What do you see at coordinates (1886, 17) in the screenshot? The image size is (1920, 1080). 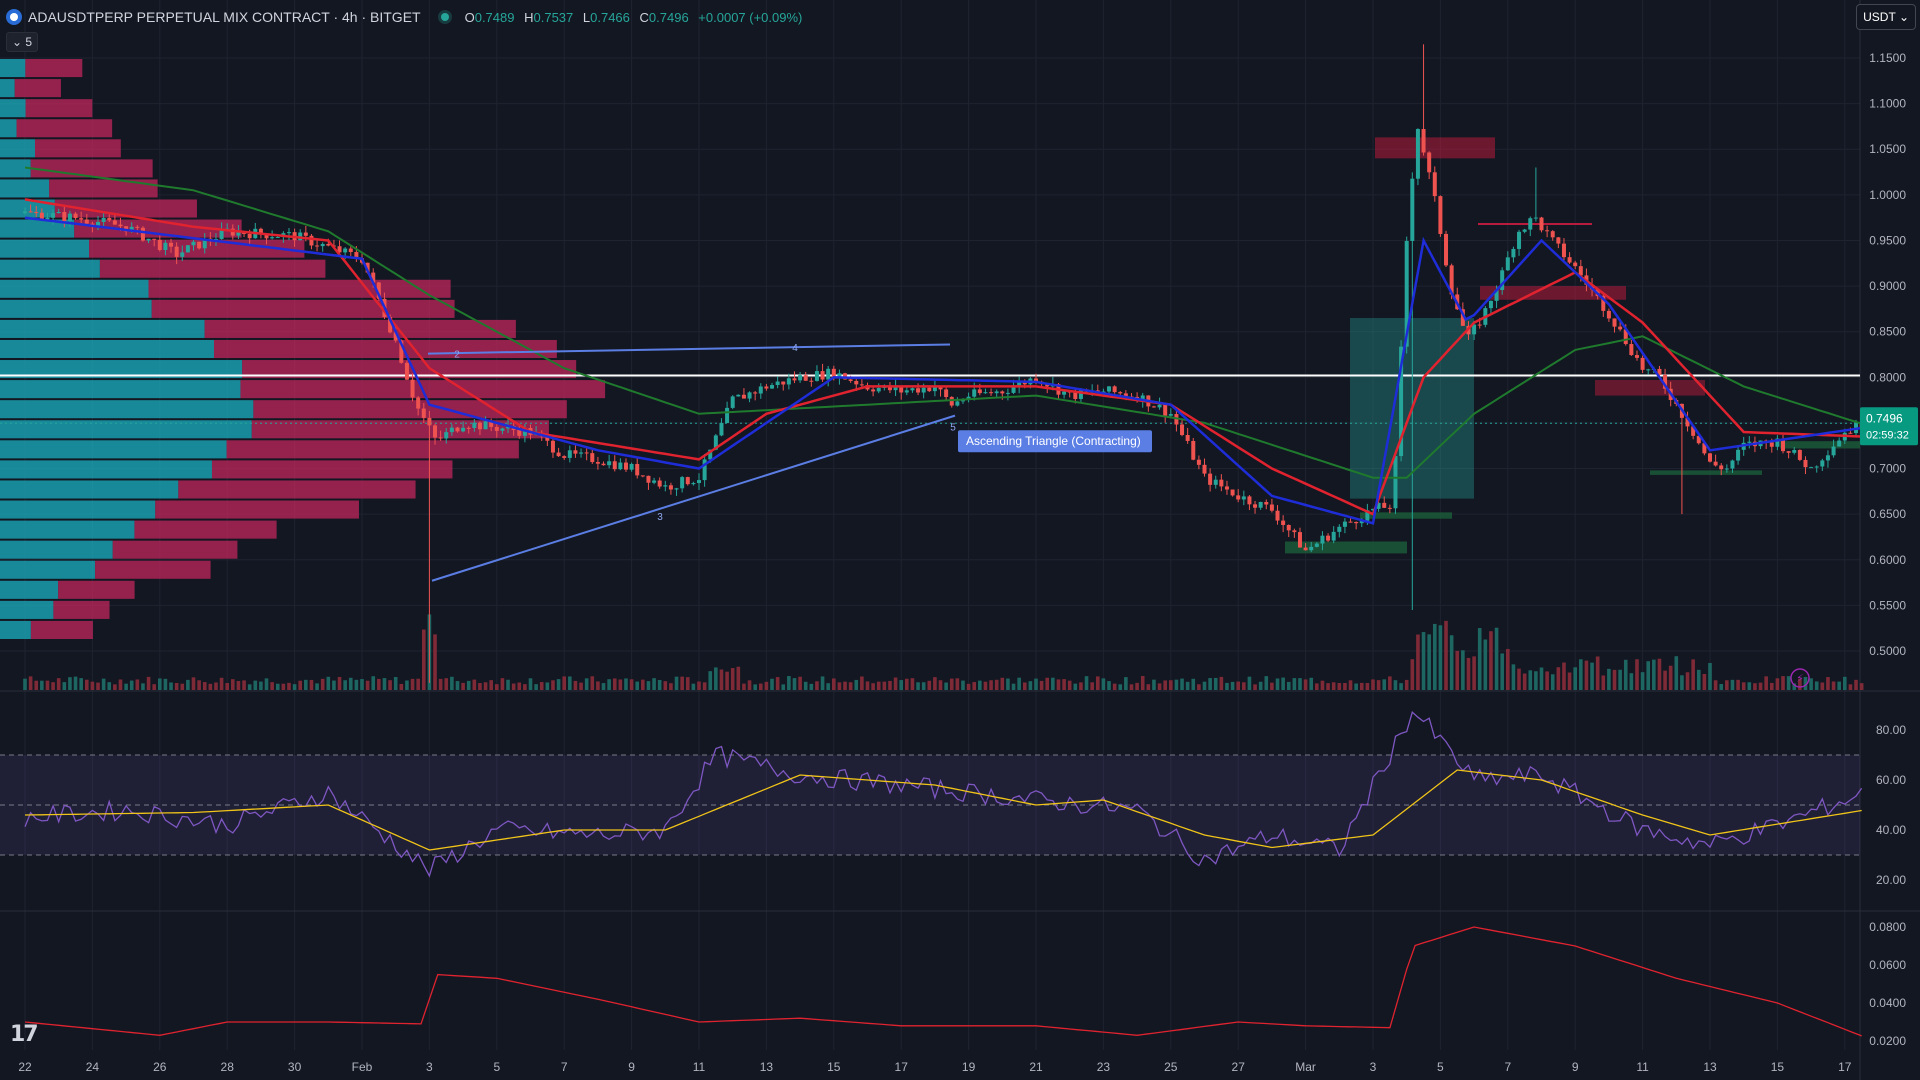 I see `currency-select: USDT ⌄` at bounding box center [1886, 17].